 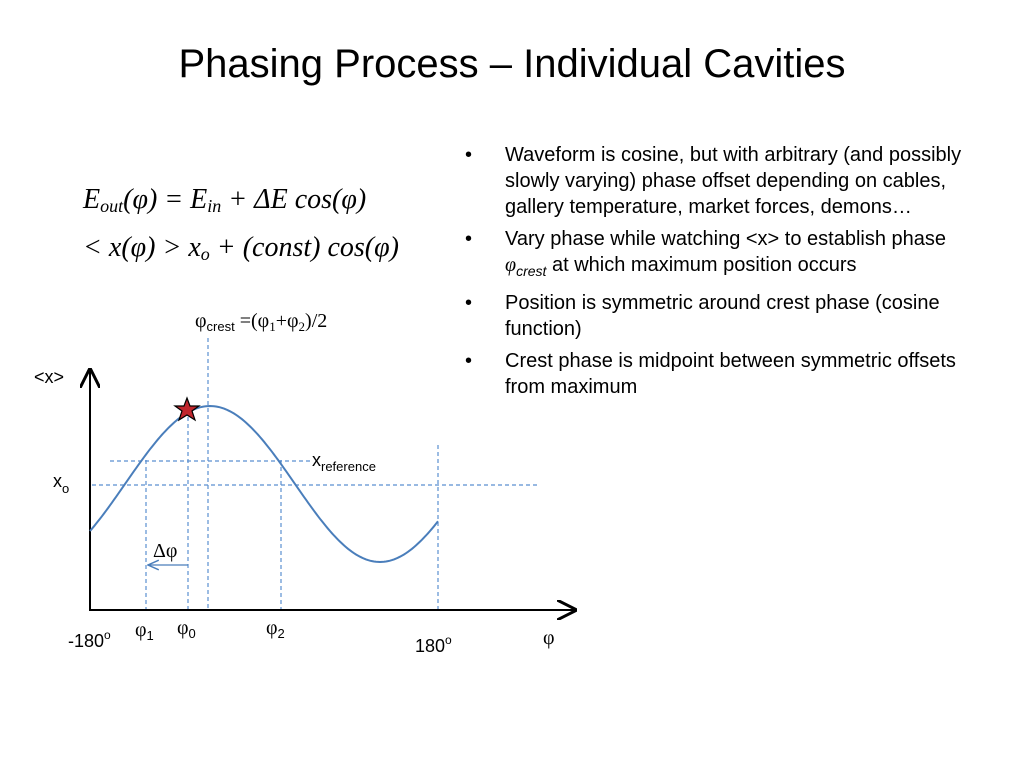 What do you see at coordinates (701, 265) in the screenshot?
I see `bullet-text: at which maximum position occurs` at bounding box center [701, 265].